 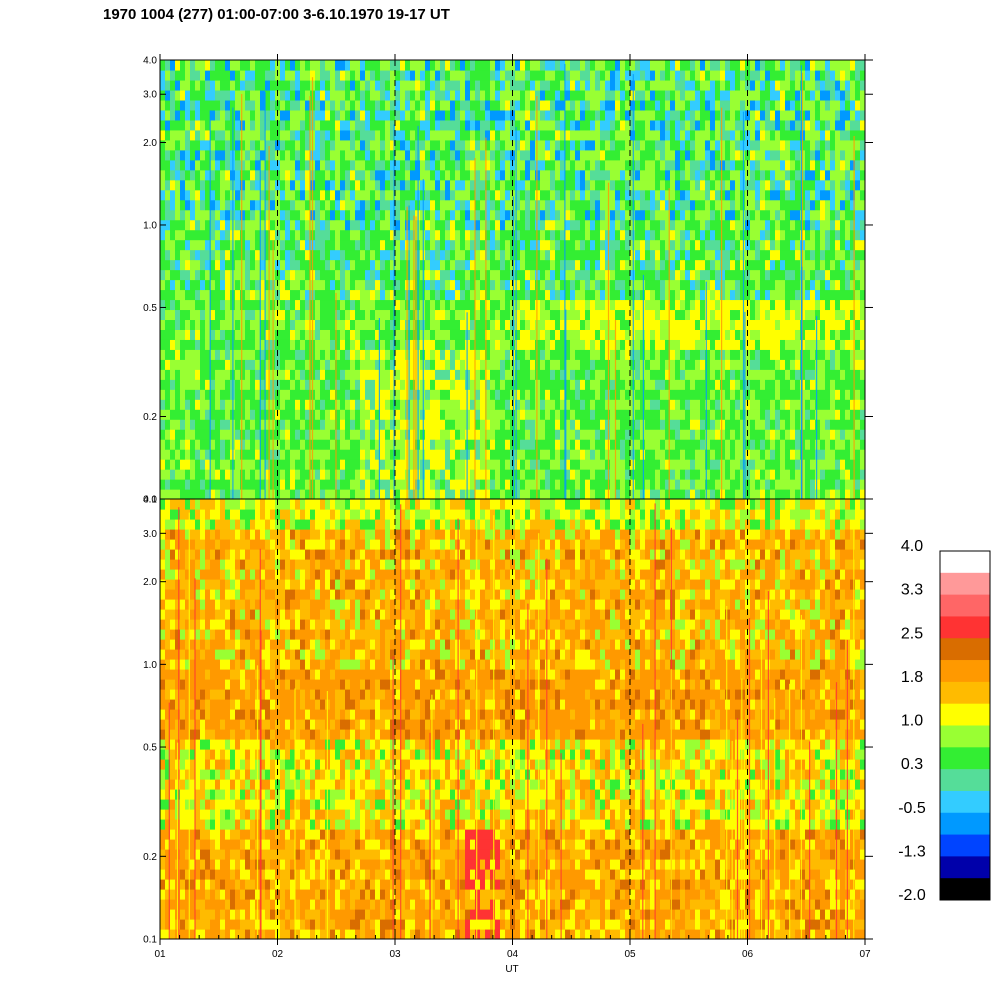 I want to click on x-axis-label: UT, so click(x=511, y=969).